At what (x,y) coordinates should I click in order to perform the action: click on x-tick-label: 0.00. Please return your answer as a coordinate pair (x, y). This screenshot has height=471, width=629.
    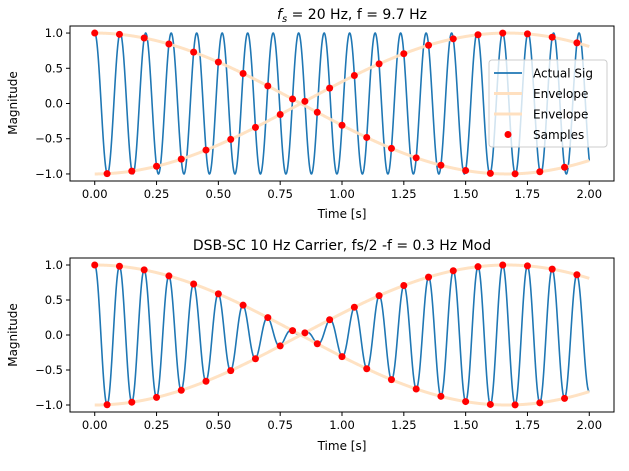
    Looking at the image, I should click on (95, 425).